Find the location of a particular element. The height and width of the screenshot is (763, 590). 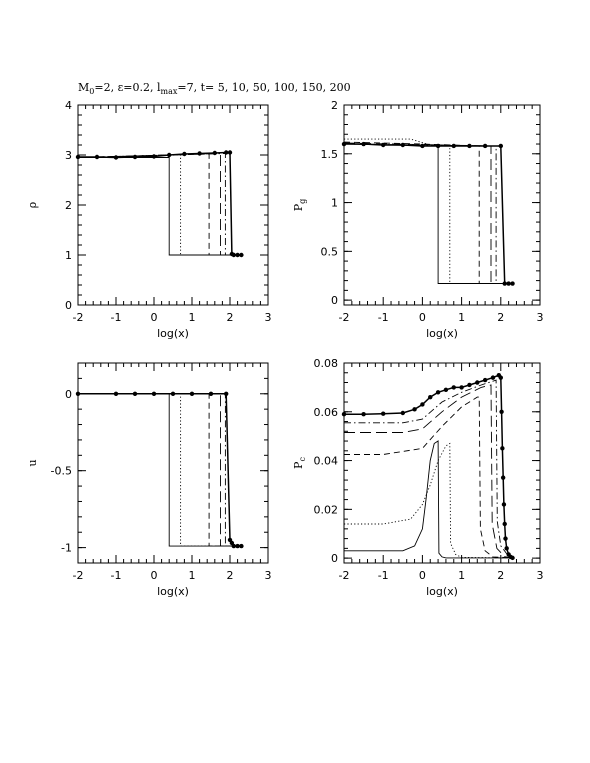

y-tick-label: 0.08 is located at coordinates (326, 363).